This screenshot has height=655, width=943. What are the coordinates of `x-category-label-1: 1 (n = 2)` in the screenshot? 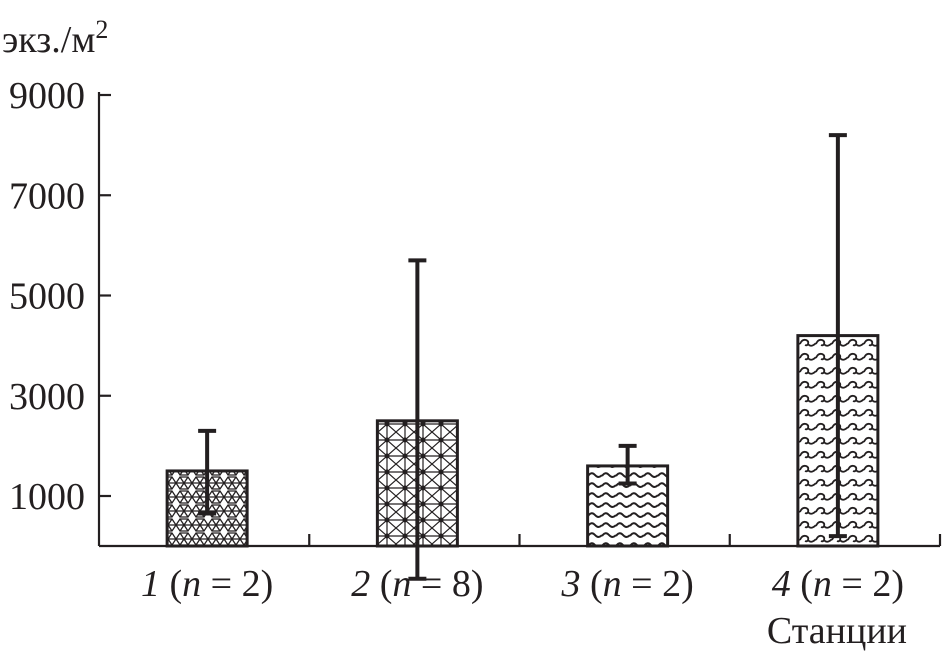 It's located at (207, 584).